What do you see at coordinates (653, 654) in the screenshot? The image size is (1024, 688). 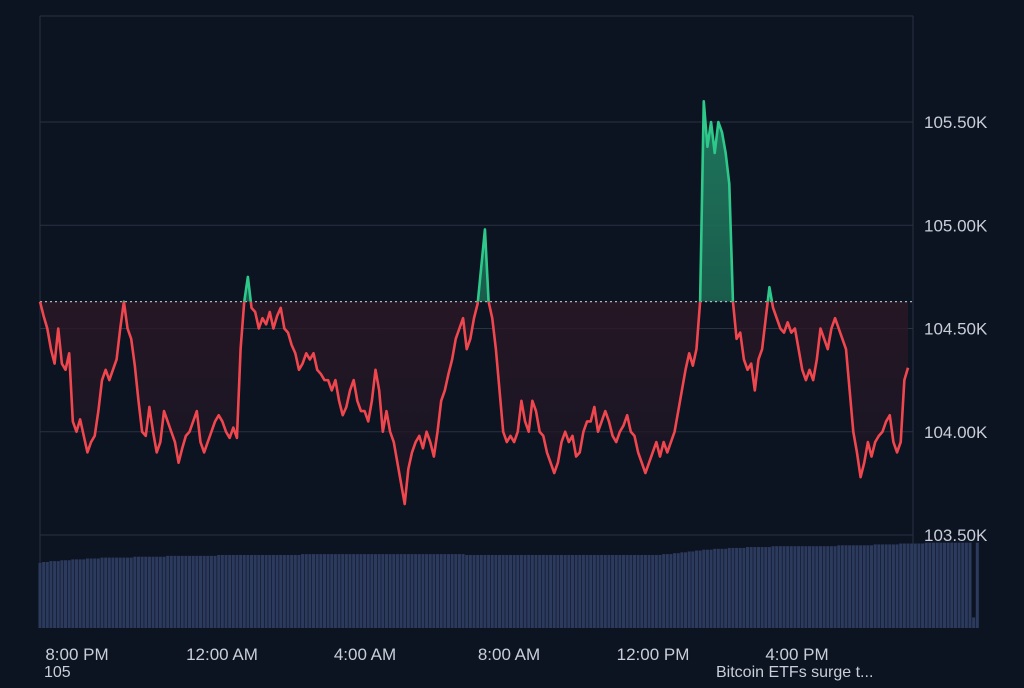 I see `x-tick-label: 12:00 PM` at bounding box center [653, 654].